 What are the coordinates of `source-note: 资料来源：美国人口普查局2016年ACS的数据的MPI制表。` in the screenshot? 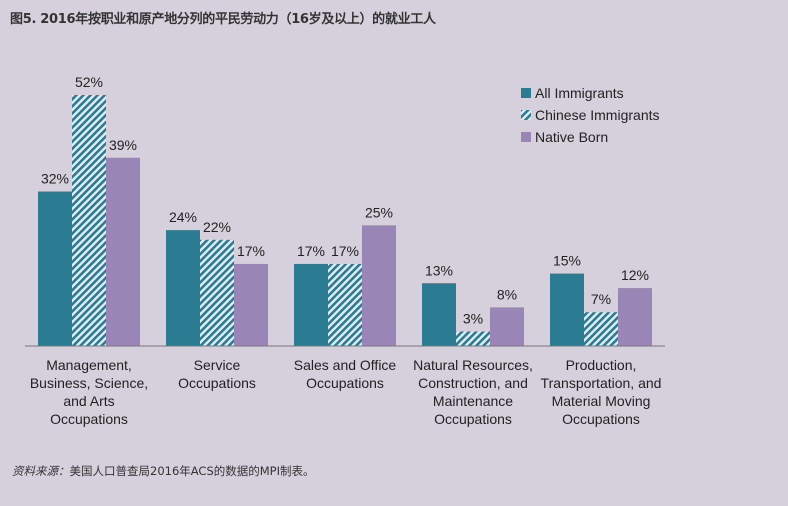 It's located at (163, 471).